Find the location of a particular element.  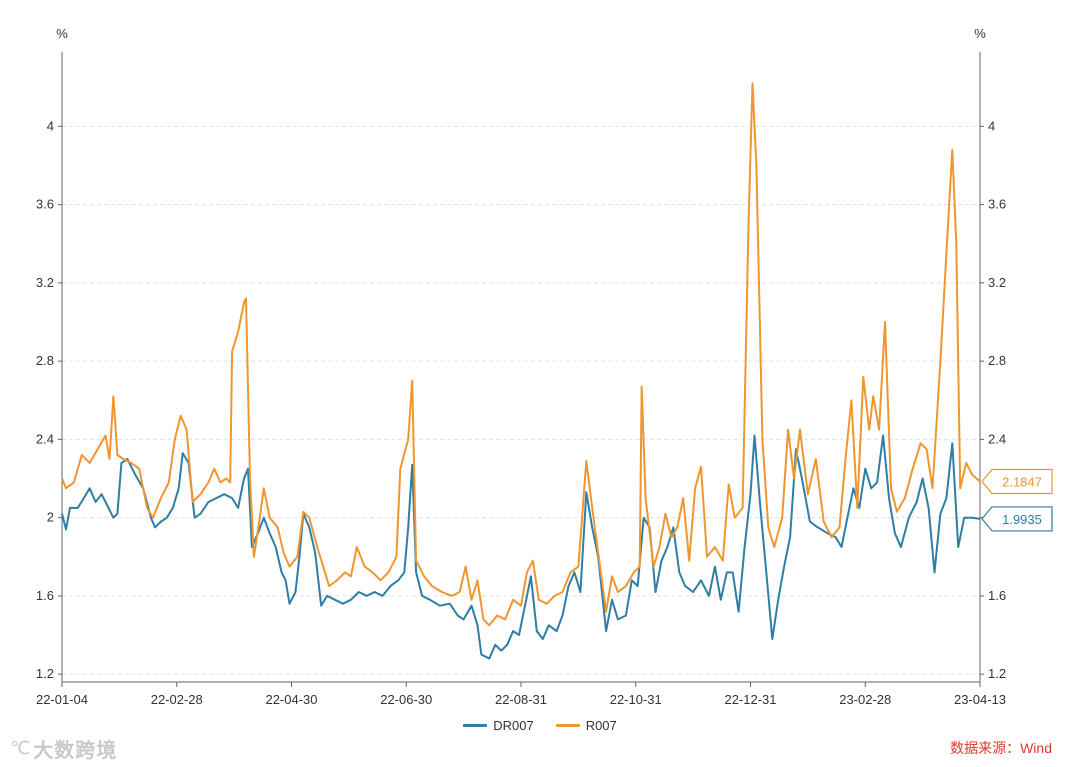

x-tick-label: 22-10-31 is located at coordinates (636, 699).